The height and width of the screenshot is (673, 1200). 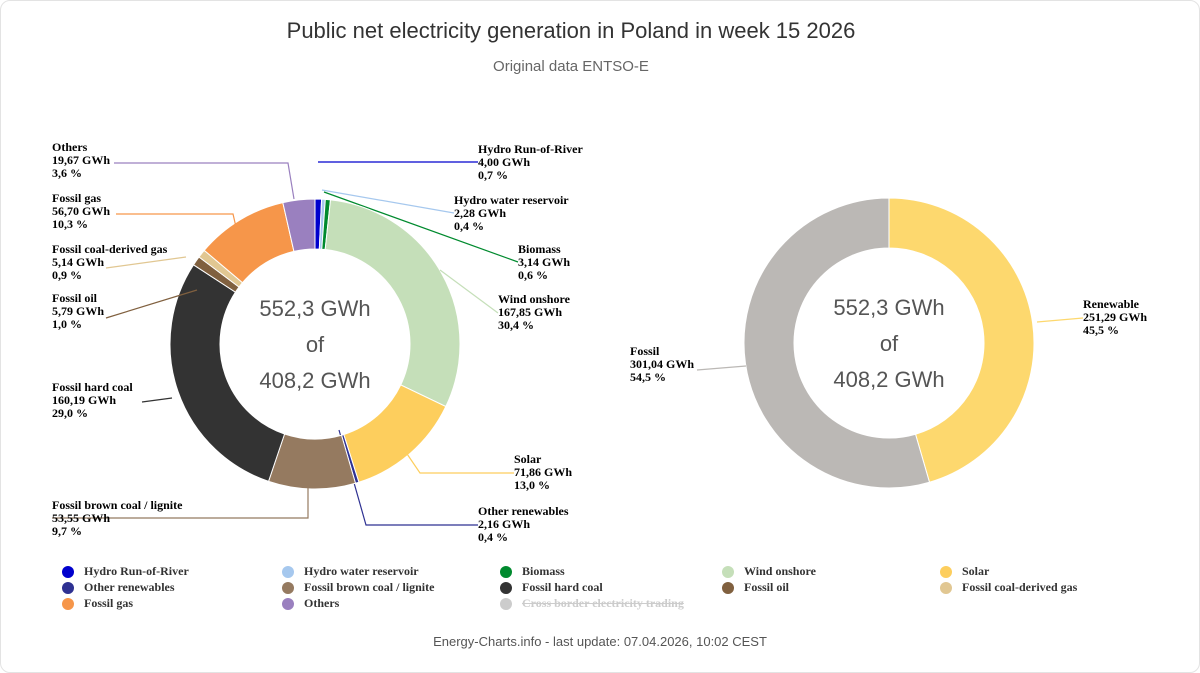 I want to click on legend-item-fossil-brown-coal-lignite: Fossil brown coal / lignite, so click(x=358, y=587).